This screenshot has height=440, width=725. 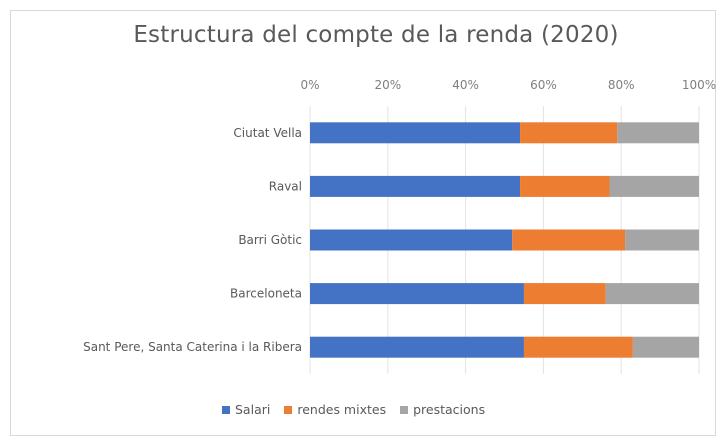 I want to click on x-tick-label-40: 40%, so click(x=465, y=85).